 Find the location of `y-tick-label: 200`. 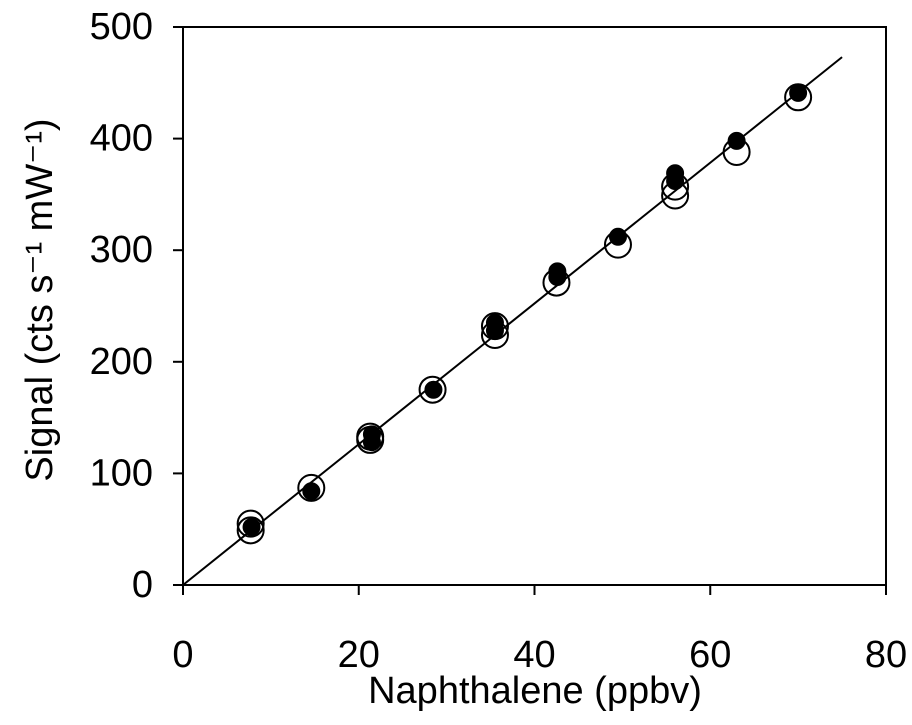

y-tick-label: 200 is located at coordinates (121, 362).